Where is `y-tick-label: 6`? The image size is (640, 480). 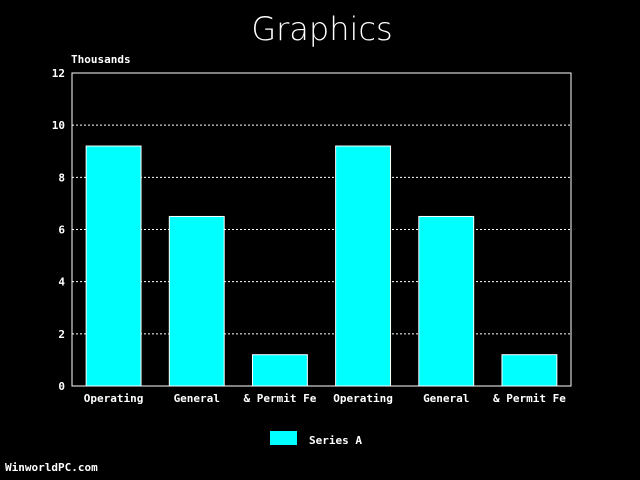 y-tick-label: 6 is located at coordinates (61, 230).